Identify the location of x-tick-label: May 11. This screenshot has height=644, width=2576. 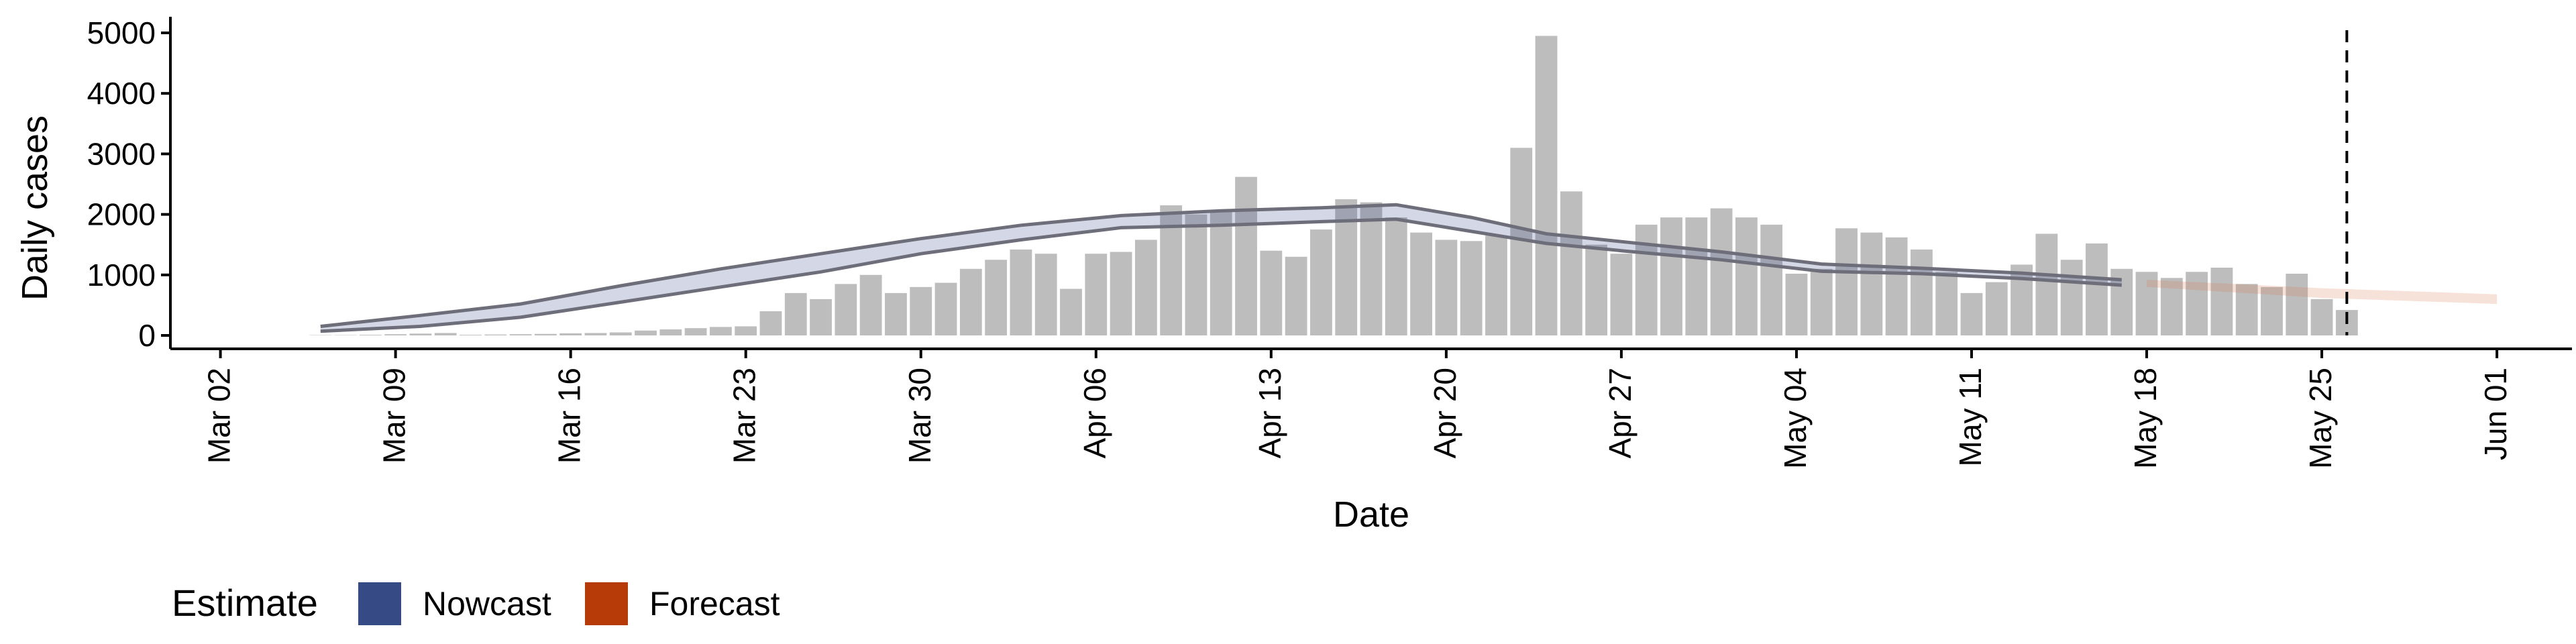
(1970, 417).